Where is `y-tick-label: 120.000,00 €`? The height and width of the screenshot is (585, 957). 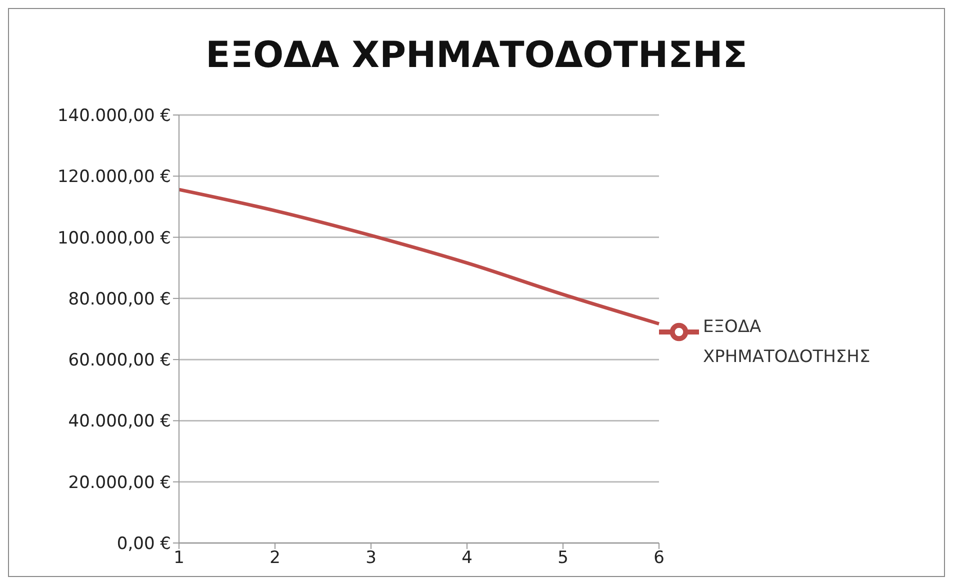
y-tick-label: 120.000,00 € is located at coordinates (114, 177).